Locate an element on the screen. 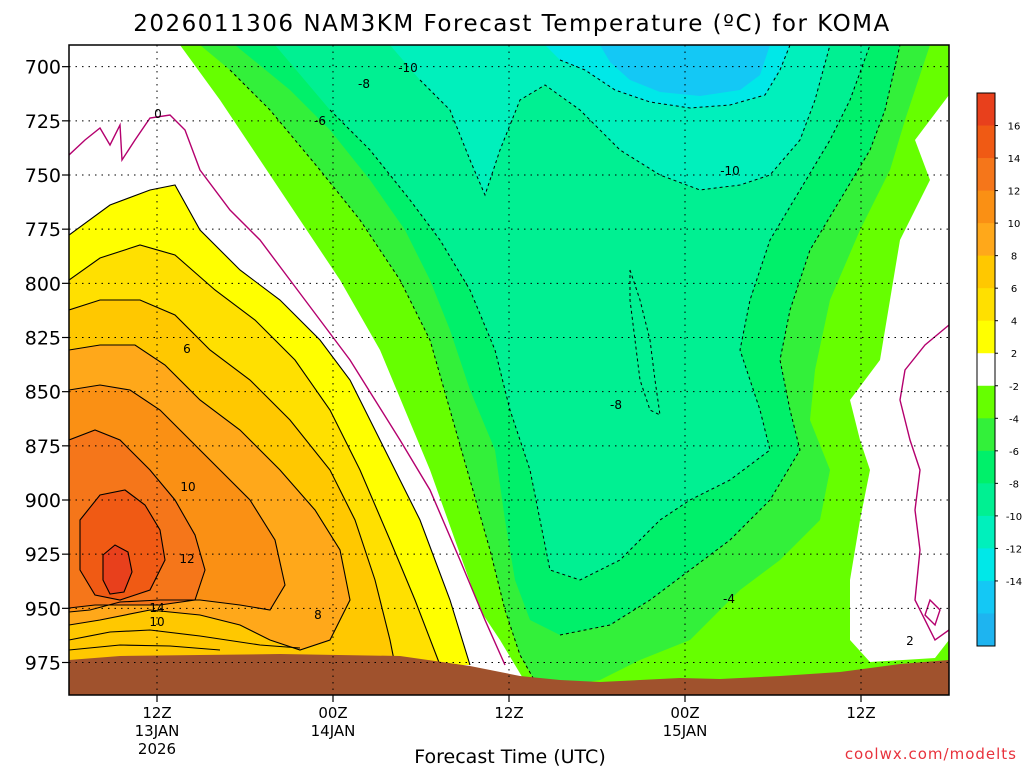 This screenshot has width=1024, height=768. colorbar-tick-label: -8 is located at coordinates (1014, 484).